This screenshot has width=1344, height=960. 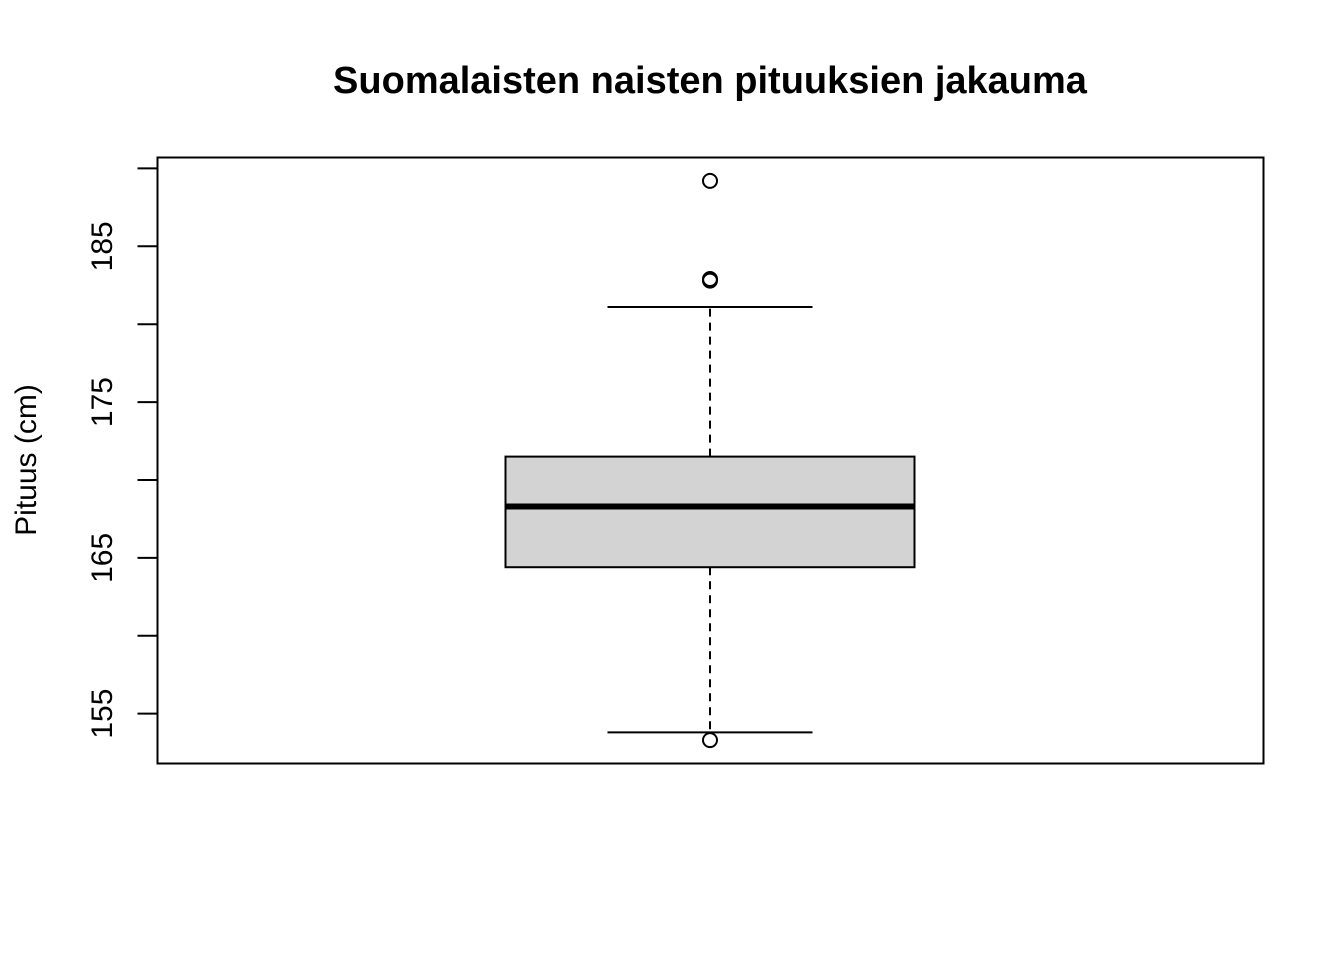 What do you see at coordinates (122, 453) in the screenshot?
I see `y-axis: 155 165 175 185` at bounding box center [122, 453].